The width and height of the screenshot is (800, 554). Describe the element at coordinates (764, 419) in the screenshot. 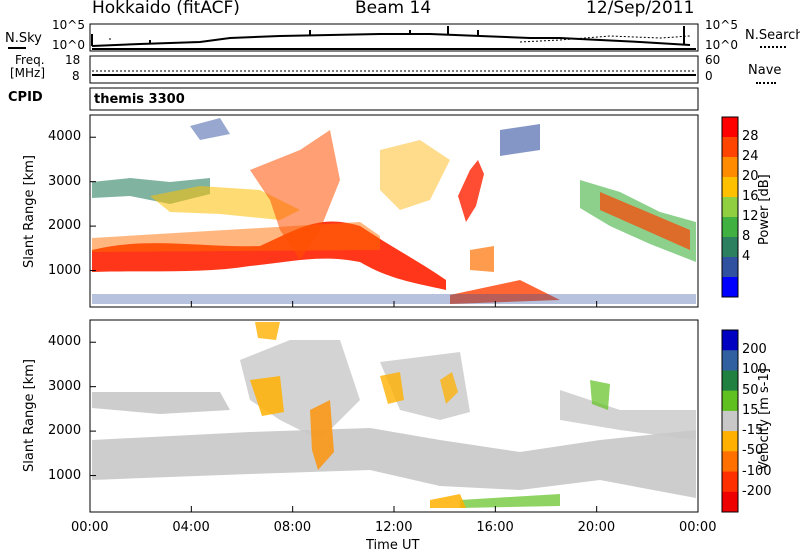

I see `velocity-colorbar-label: Velocity [m s-1]` at that location.